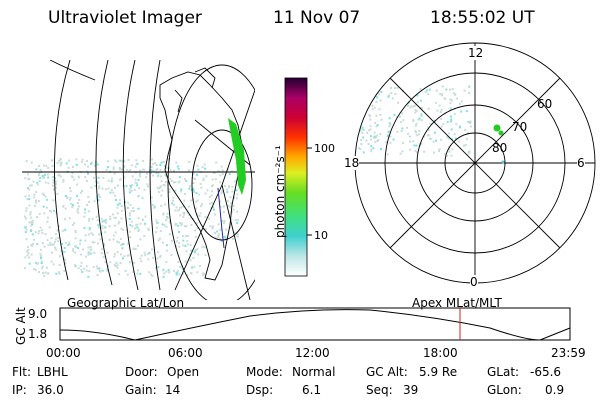 This screenshot has height=400, width=600. I want to click on geographic-label: Geographic Lat/Lon, so click(126, 303).